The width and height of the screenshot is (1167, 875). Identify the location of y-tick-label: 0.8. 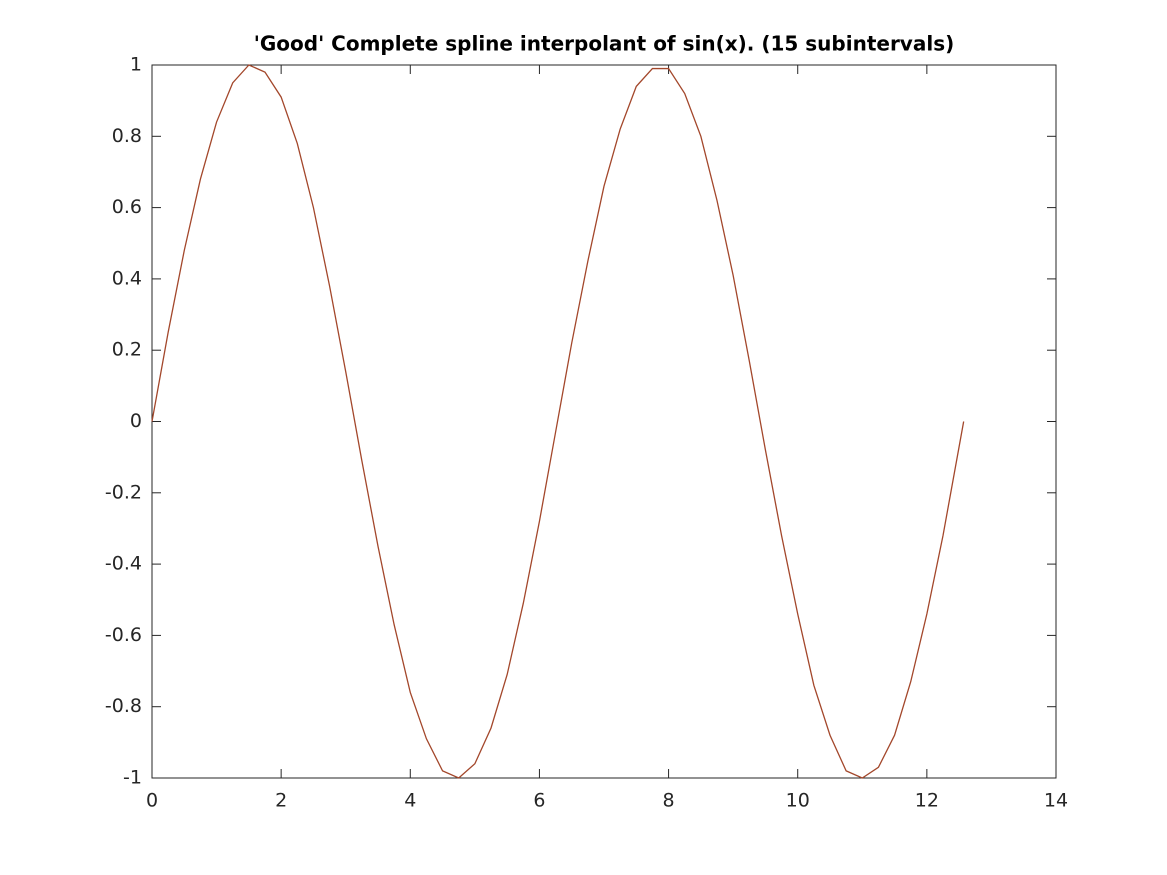
(127, 136).